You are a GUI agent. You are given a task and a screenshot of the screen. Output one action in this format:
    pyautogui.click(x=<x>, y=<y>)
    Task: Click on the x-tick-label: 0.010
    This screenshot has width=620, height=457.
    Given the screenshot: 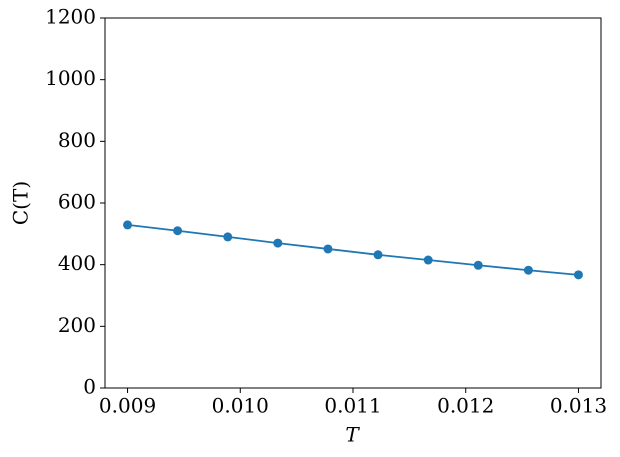 What is the action you would take?
    pyautogui.click(x=240, y=406)
    